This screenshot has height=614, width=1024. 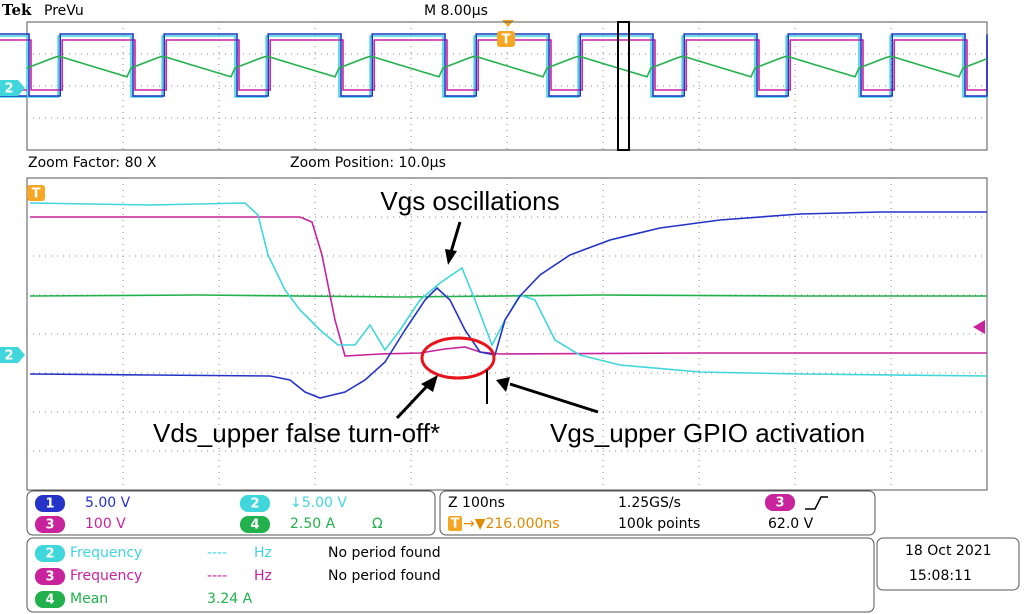 What do you see at coordinates (377, 524) in the screenshot?
I see `channel-coupling: Ω` at bounding box center [377, 524].